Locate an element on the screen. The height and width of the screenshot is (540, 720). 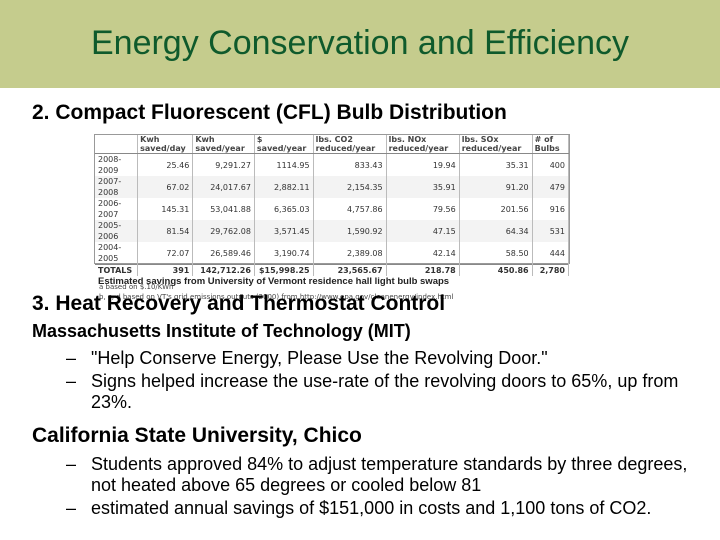
table-cell: 479 is located at coordinates (551, 187).